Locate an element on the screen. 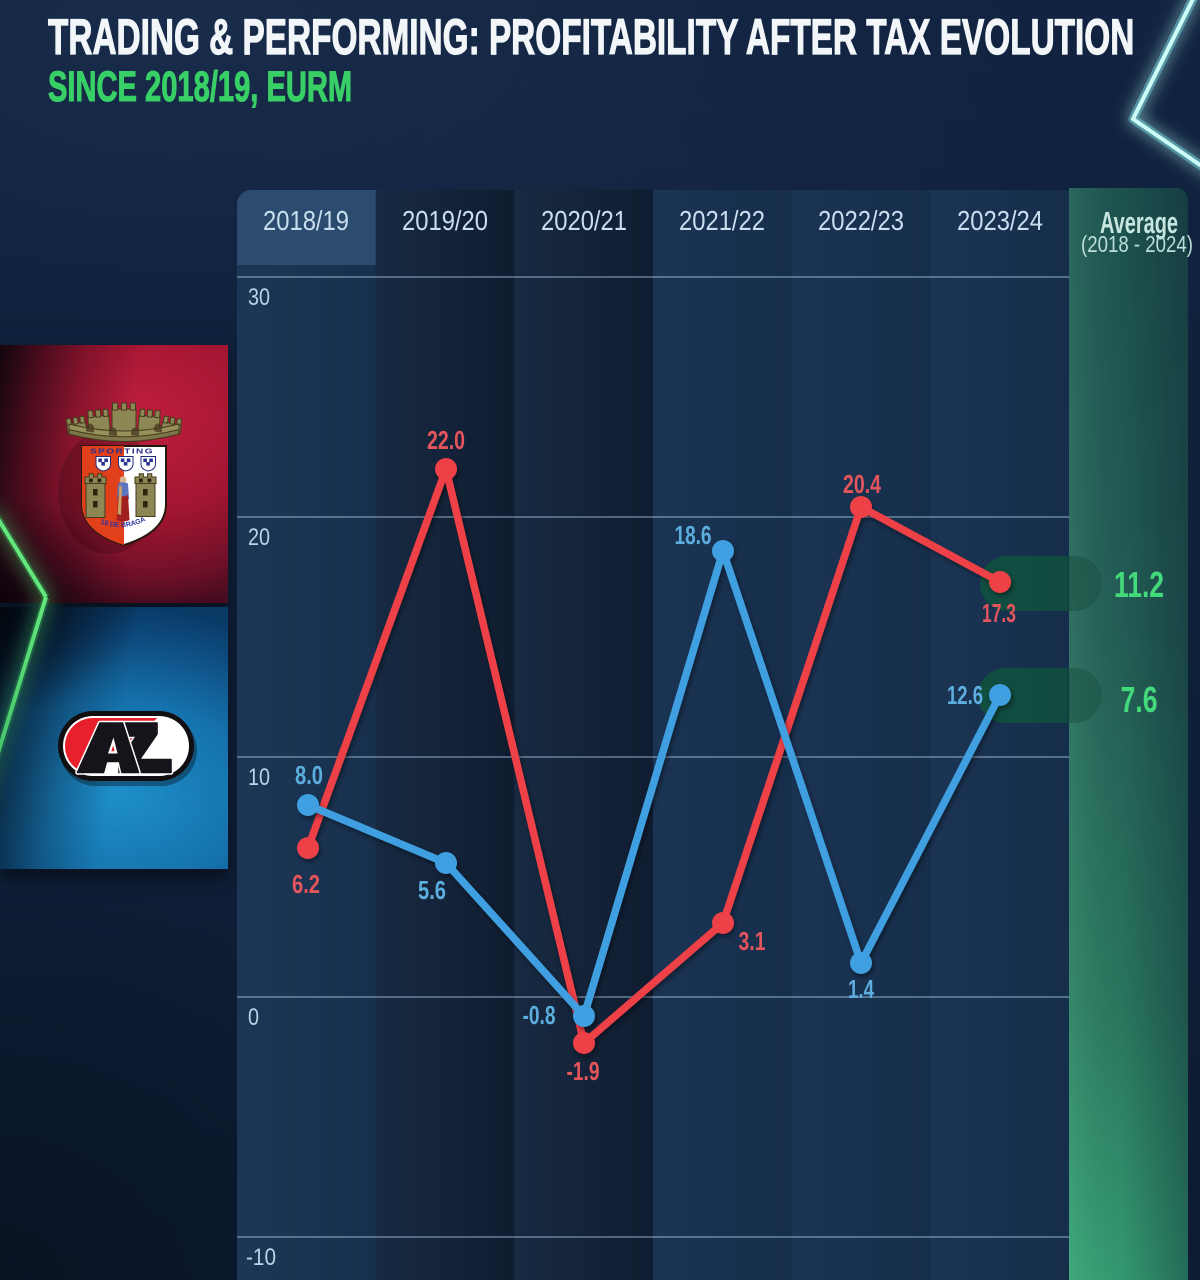  svg-text: 2023/24 is located at coordinates (1000, 220).